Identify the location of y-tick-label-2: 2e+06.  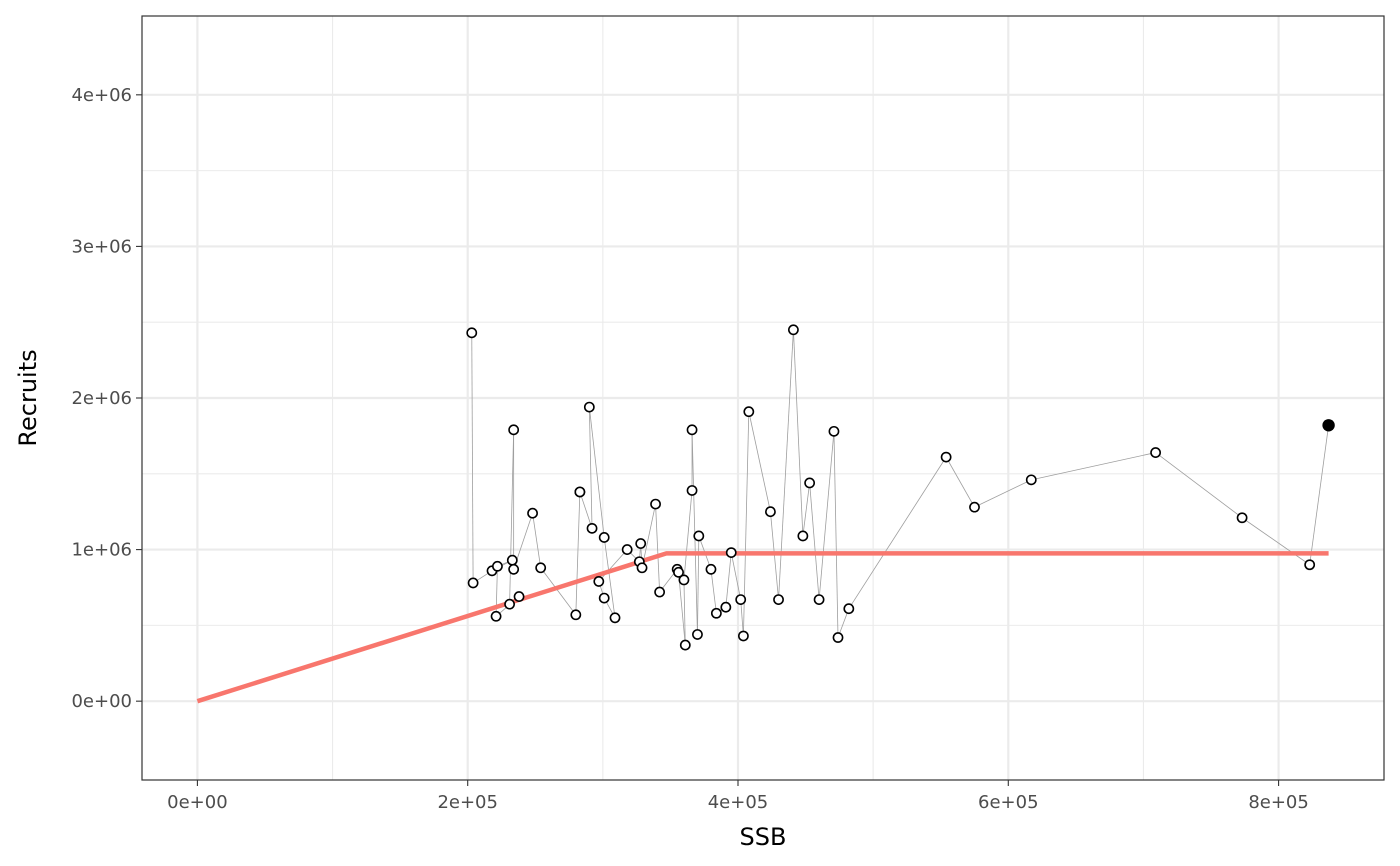
(101, 398).